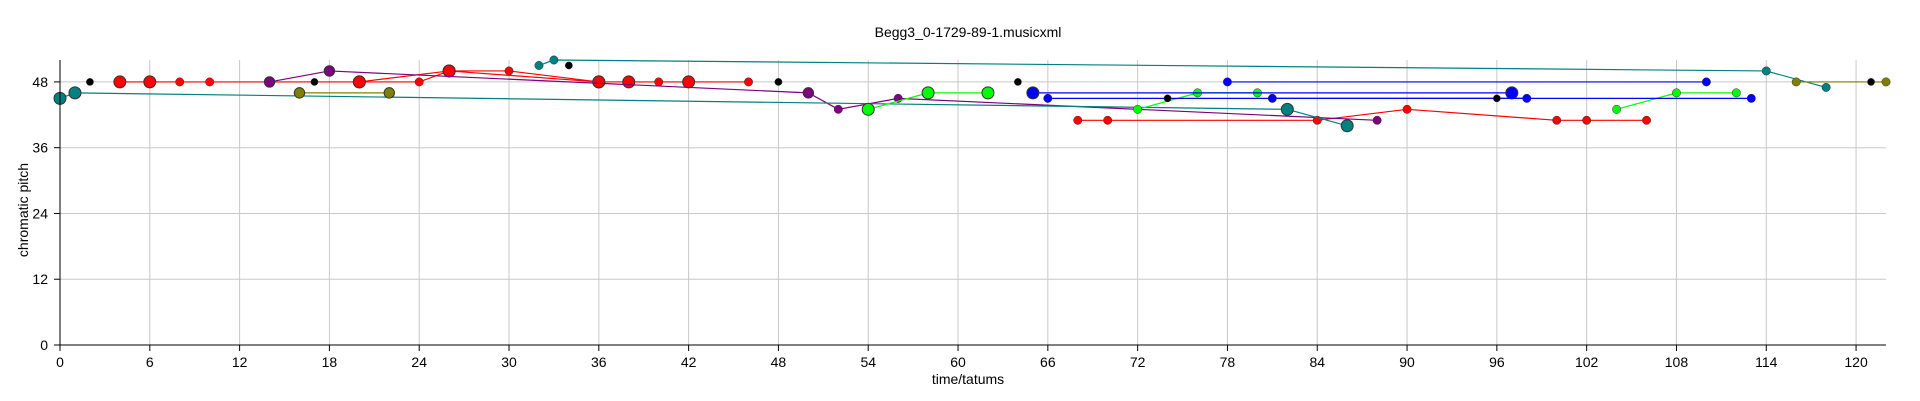 This screenshot has height=401, width=1920. Describe the element at coordinates (1138, 362) in the screenshot. I see `x-tick-label: 72` at that location.